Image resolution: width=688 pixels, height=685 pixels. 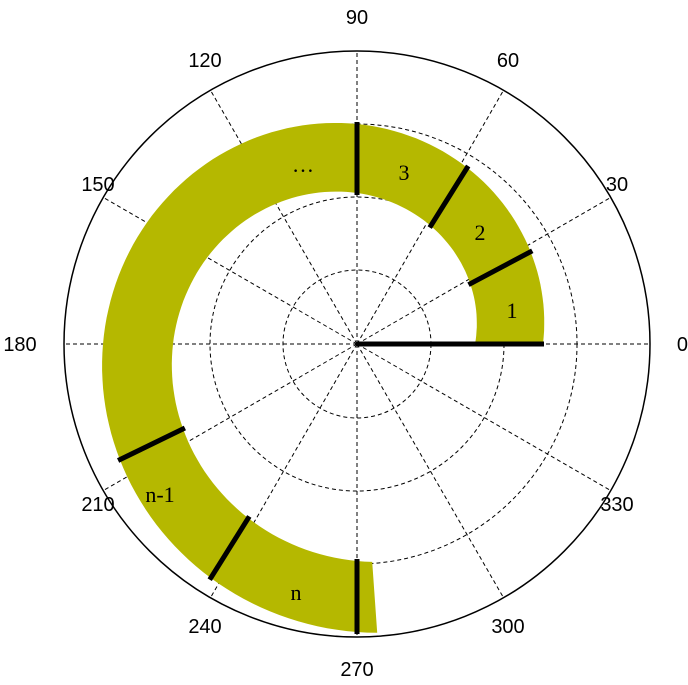 What do you see at coordinates (507, 627) in the screenshot?
I see `angle-label-300: 300` at bounding box center [507, 627].